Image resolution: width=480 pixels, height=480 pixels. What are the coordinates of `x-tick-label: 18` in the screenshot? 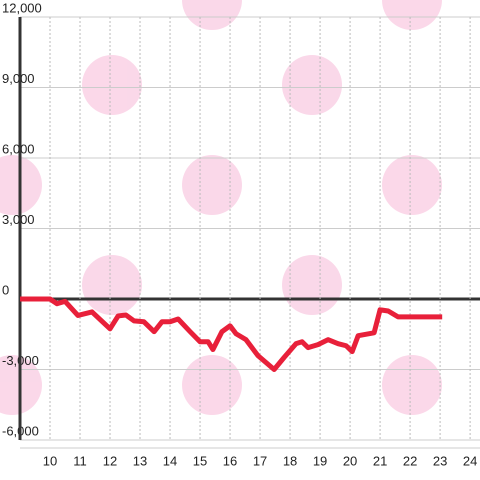 It's located at (290, 460).